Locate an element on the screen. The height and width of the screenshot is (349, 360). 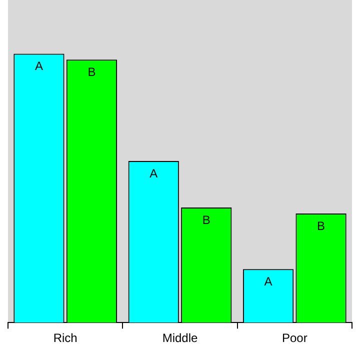
x-tick-label: Poor is located at coordinates (295, 338).